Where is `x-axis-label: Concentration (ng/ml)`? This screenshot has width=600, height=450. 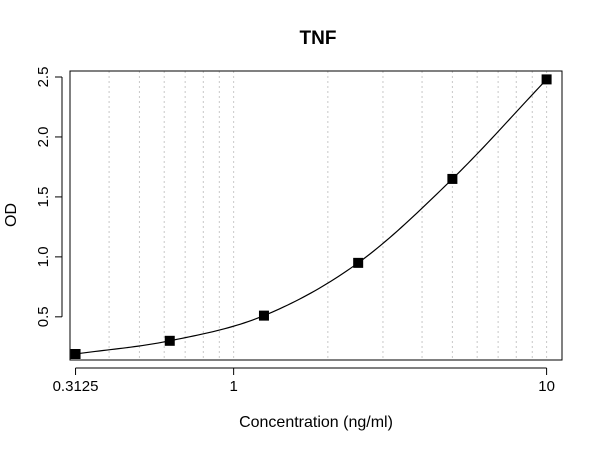
x-axis-label: Concentration (ng/ml) is located at coordinates (316, 422).